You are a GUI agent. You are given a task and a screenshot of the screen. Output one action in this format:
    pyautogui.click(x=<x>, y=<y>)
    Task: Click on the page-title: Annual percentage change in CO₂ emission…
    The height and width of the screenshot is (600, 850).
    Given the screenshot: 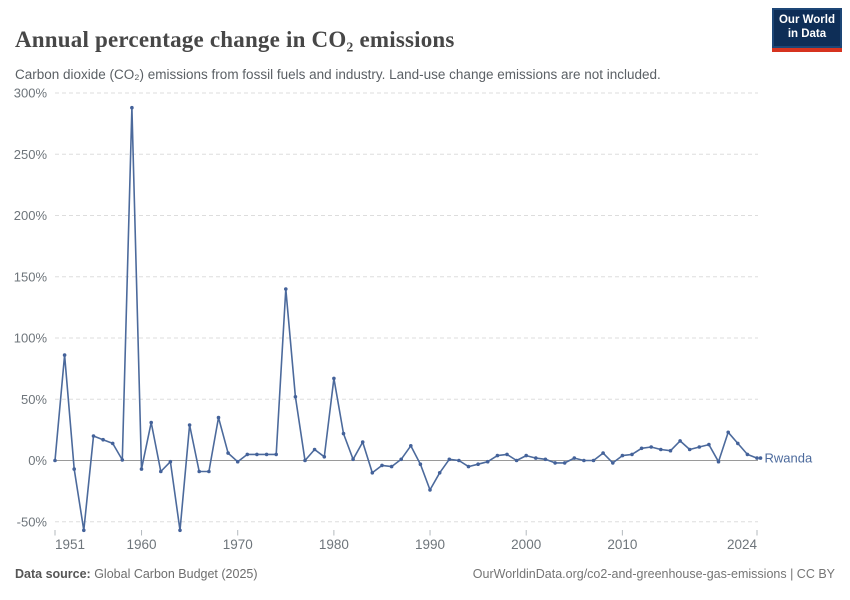 What is the action you would take?
    pyautogui.click(x=235, y=40)
    